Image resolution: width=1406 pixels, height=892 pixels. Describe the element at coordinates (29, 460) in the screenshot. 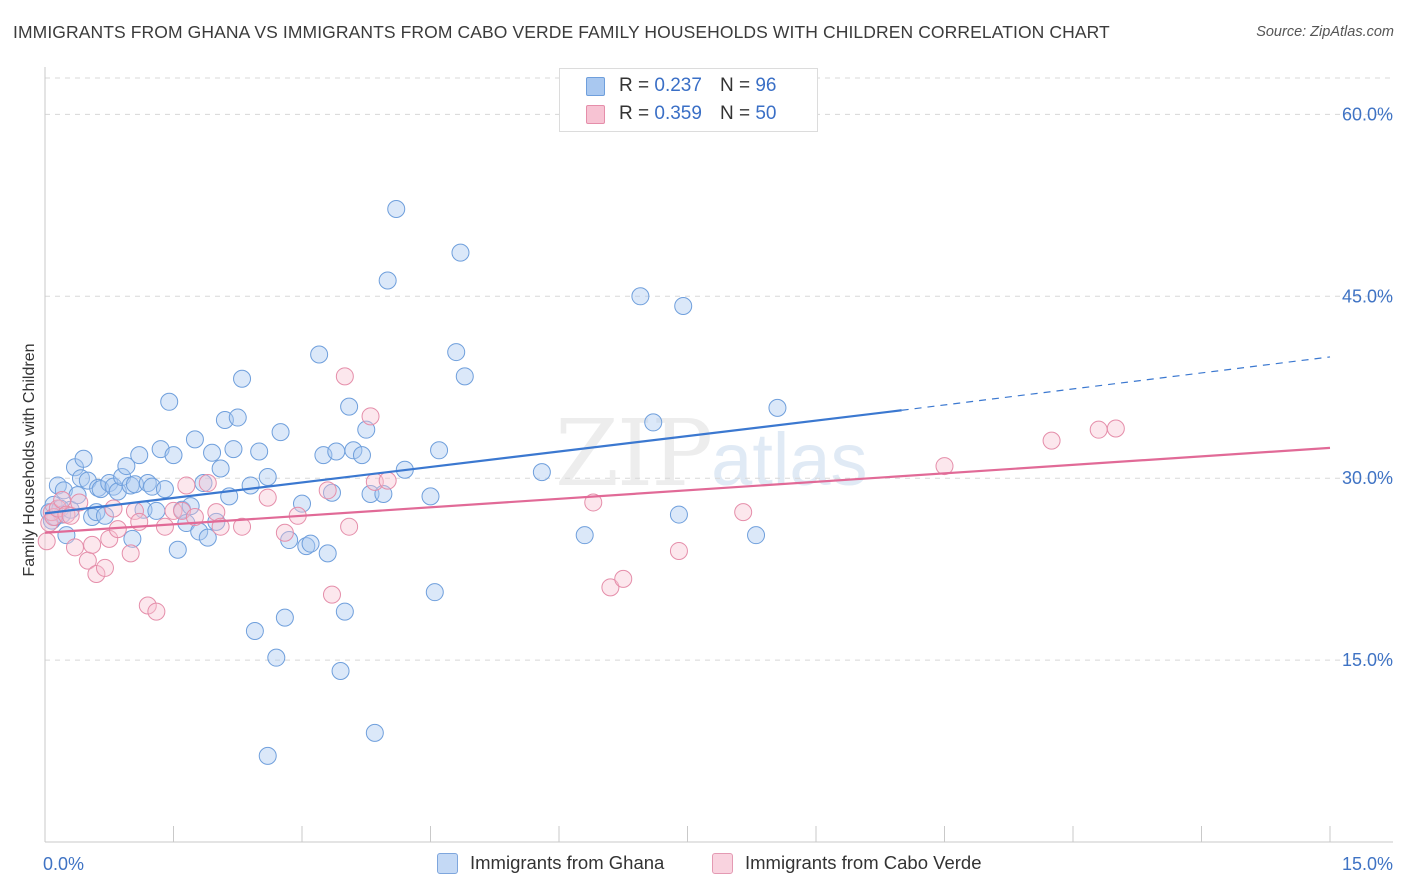

I see `y-axis-label: Family Households with Children` at that location.